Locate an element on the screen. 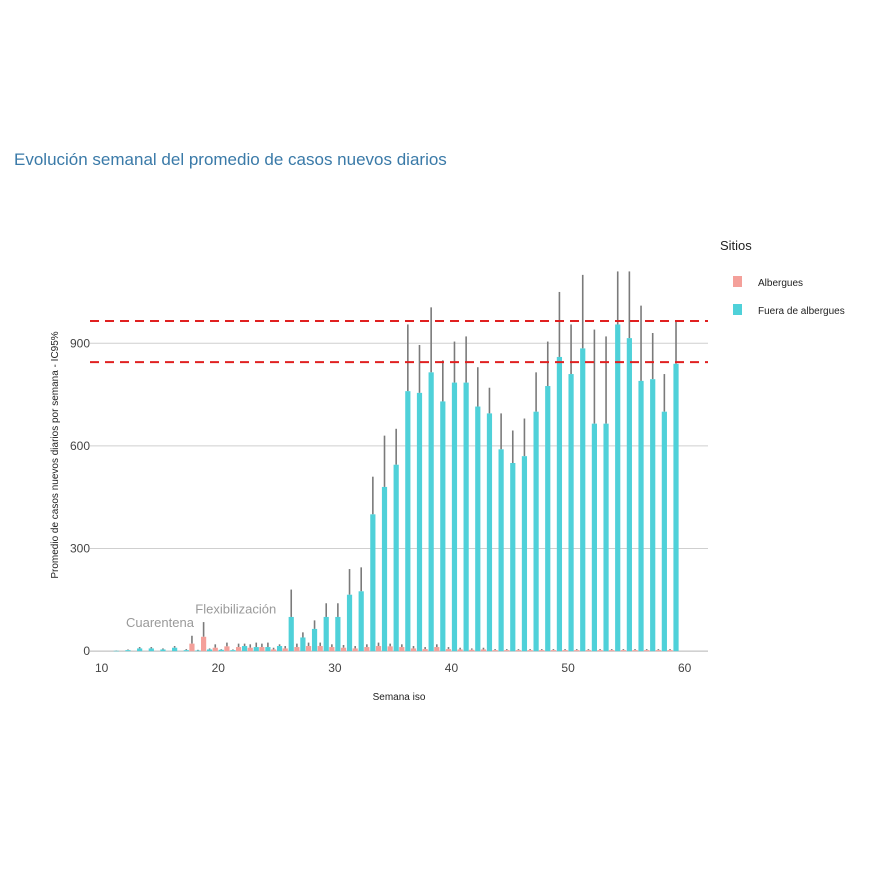  x-tick-label: 40 is located at coordinates (452, 668).